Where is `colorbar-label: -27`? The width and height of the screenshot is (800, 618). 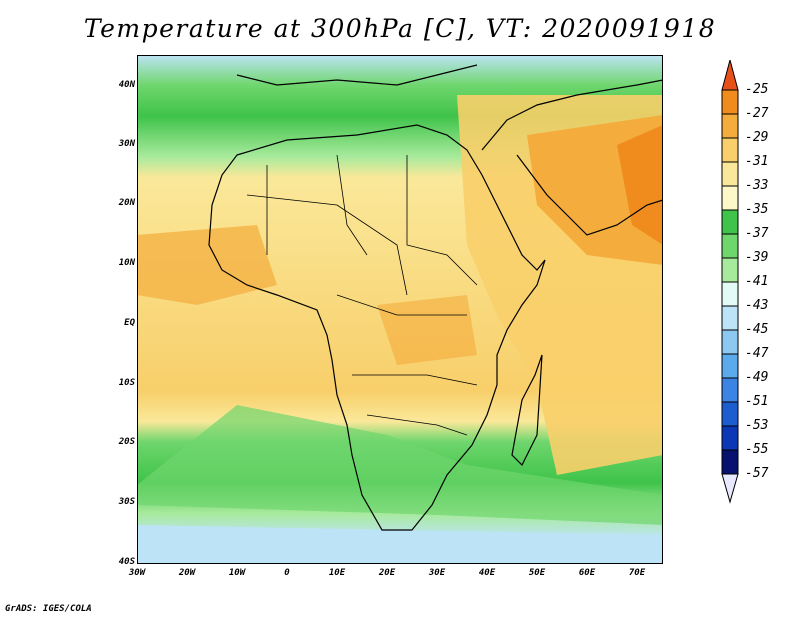
colorbar-label: -27 is located at coordinates (757, 113).